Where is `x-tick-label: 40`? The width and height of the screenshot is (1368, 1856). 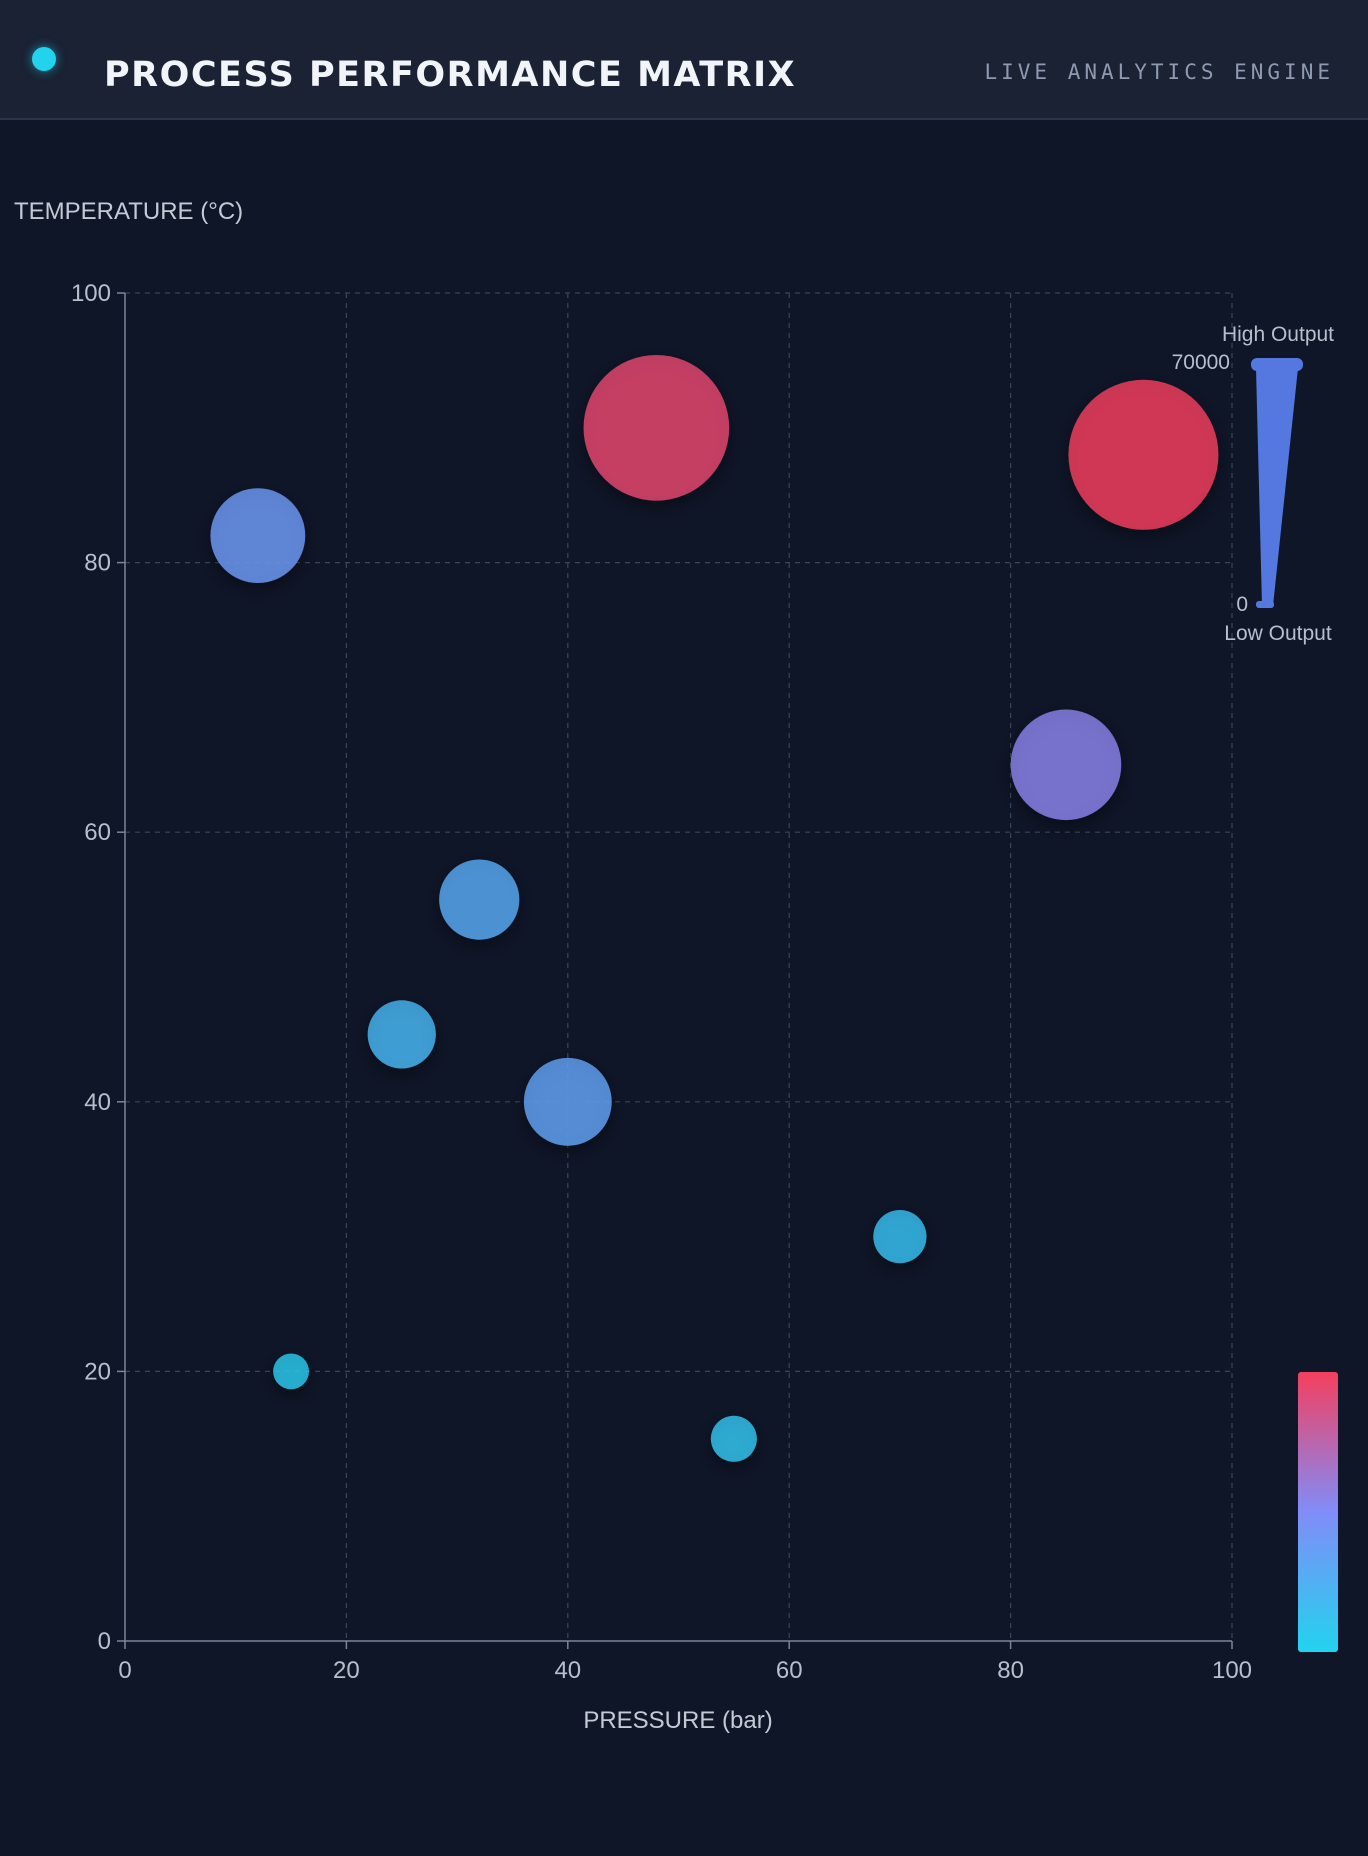
x-tick-label: 40 is located at coordinates (567, 1670).